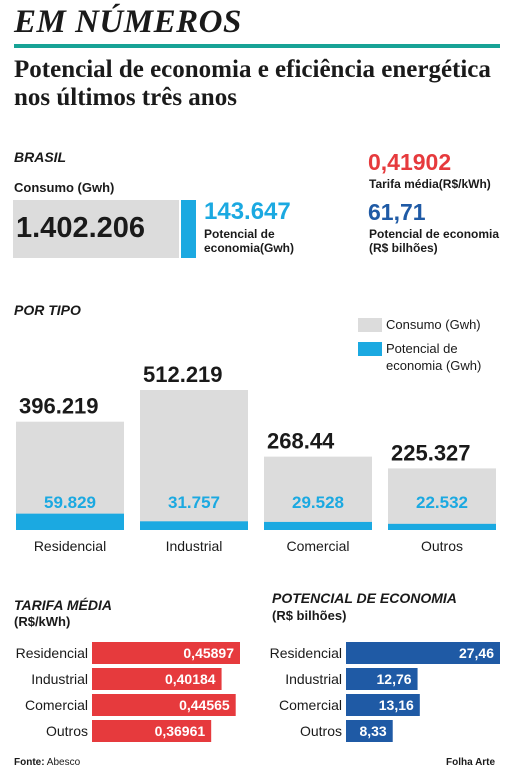  Describe the element at coordinates (204, 705) in the screenshot. I see `tarifa-value-2: 0,44565` at that location.